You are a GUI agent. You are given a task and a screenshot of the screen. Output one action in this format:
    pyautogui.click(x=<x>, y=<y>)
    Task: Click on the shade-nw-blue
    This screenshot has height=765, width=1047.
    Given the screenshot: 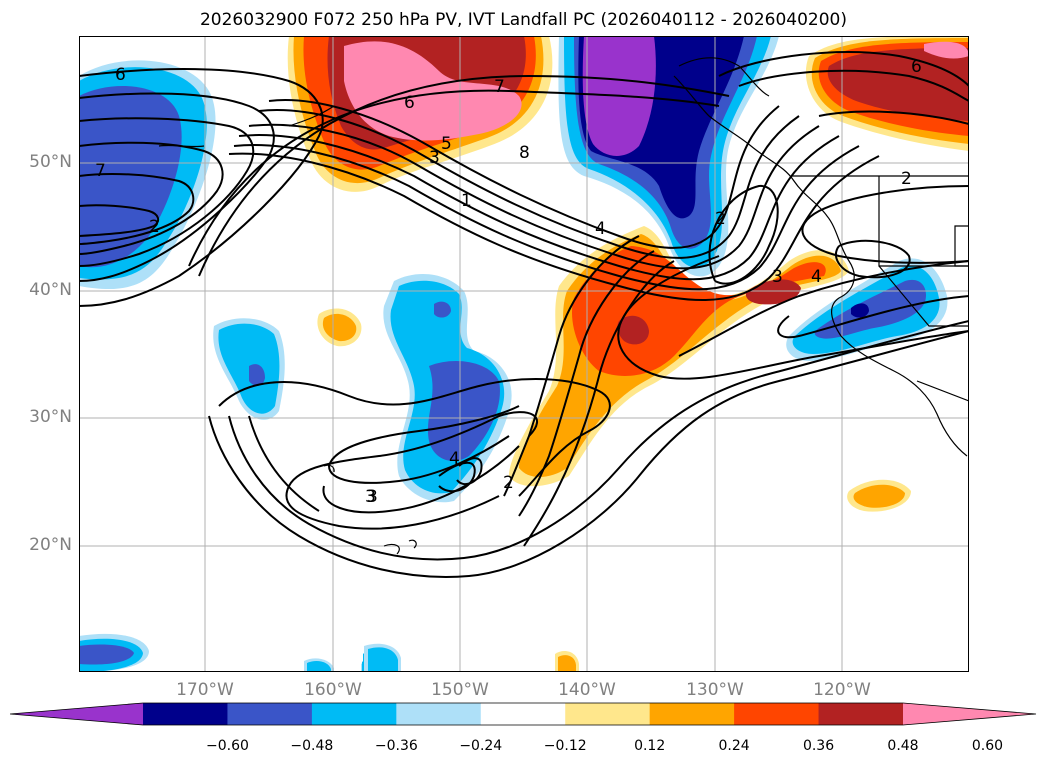 What is the action you would take?
    pyautogui.click(x=130, y=176)
    